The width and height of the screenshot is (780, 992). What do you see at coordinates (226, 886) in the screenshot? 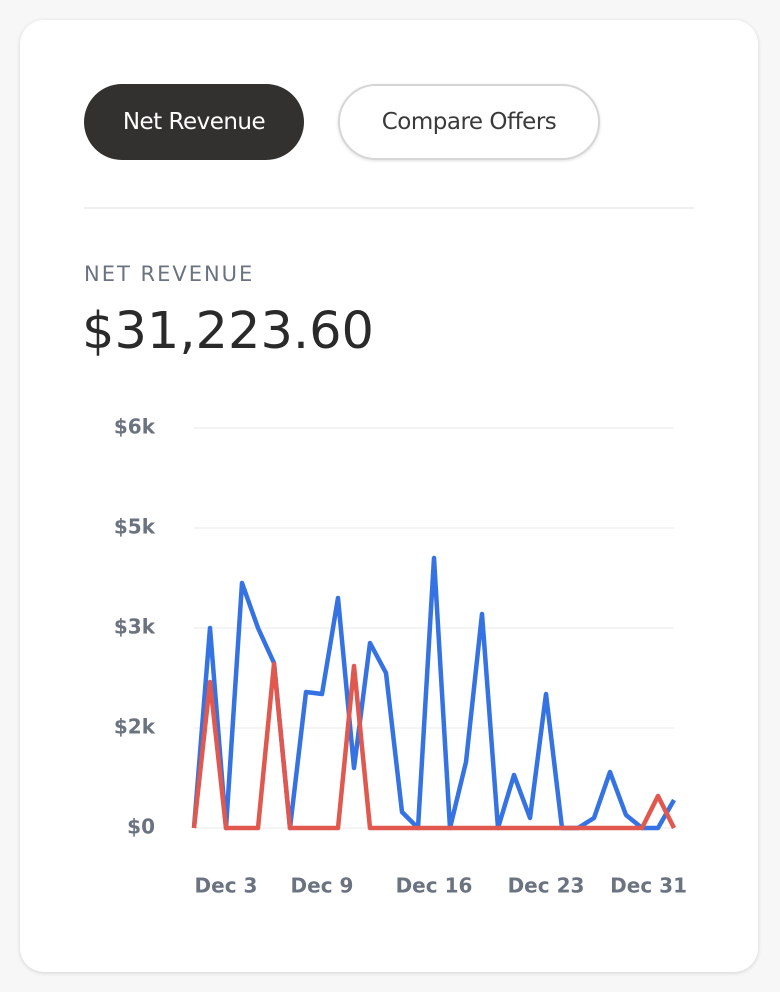
I see `x-tick-label: Dec 3` at bounding box center [226, 886].